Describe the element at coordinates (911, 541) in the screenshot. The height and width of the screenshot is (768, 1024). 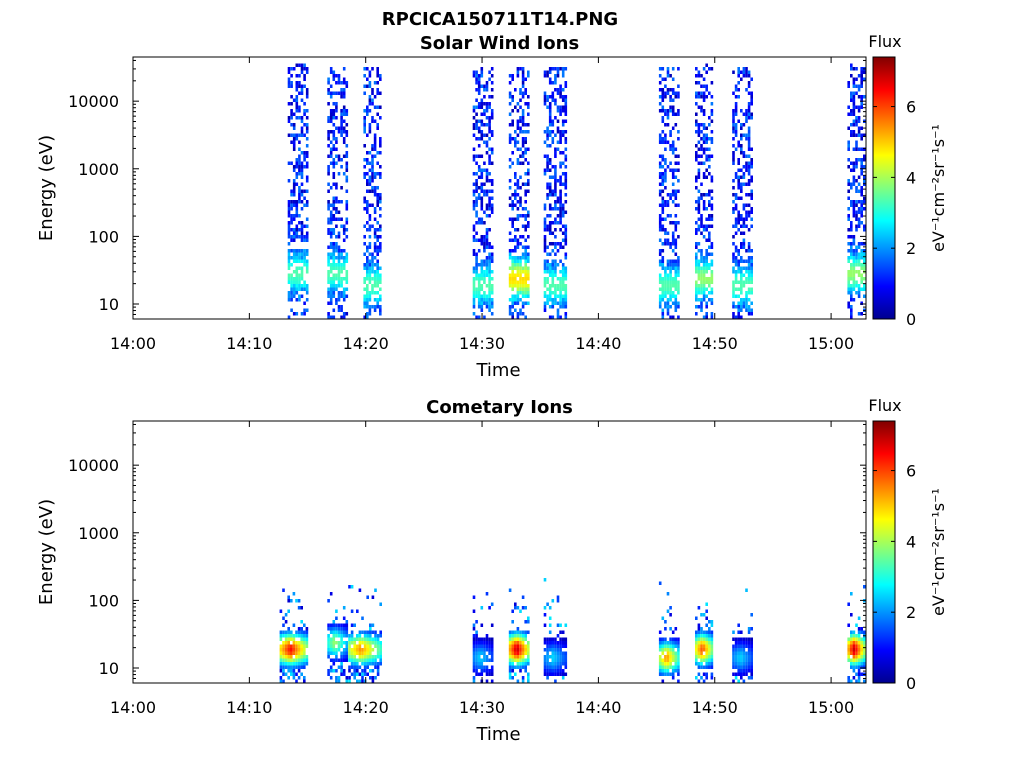
I see `colorbar-tick-label: 4` at that location.